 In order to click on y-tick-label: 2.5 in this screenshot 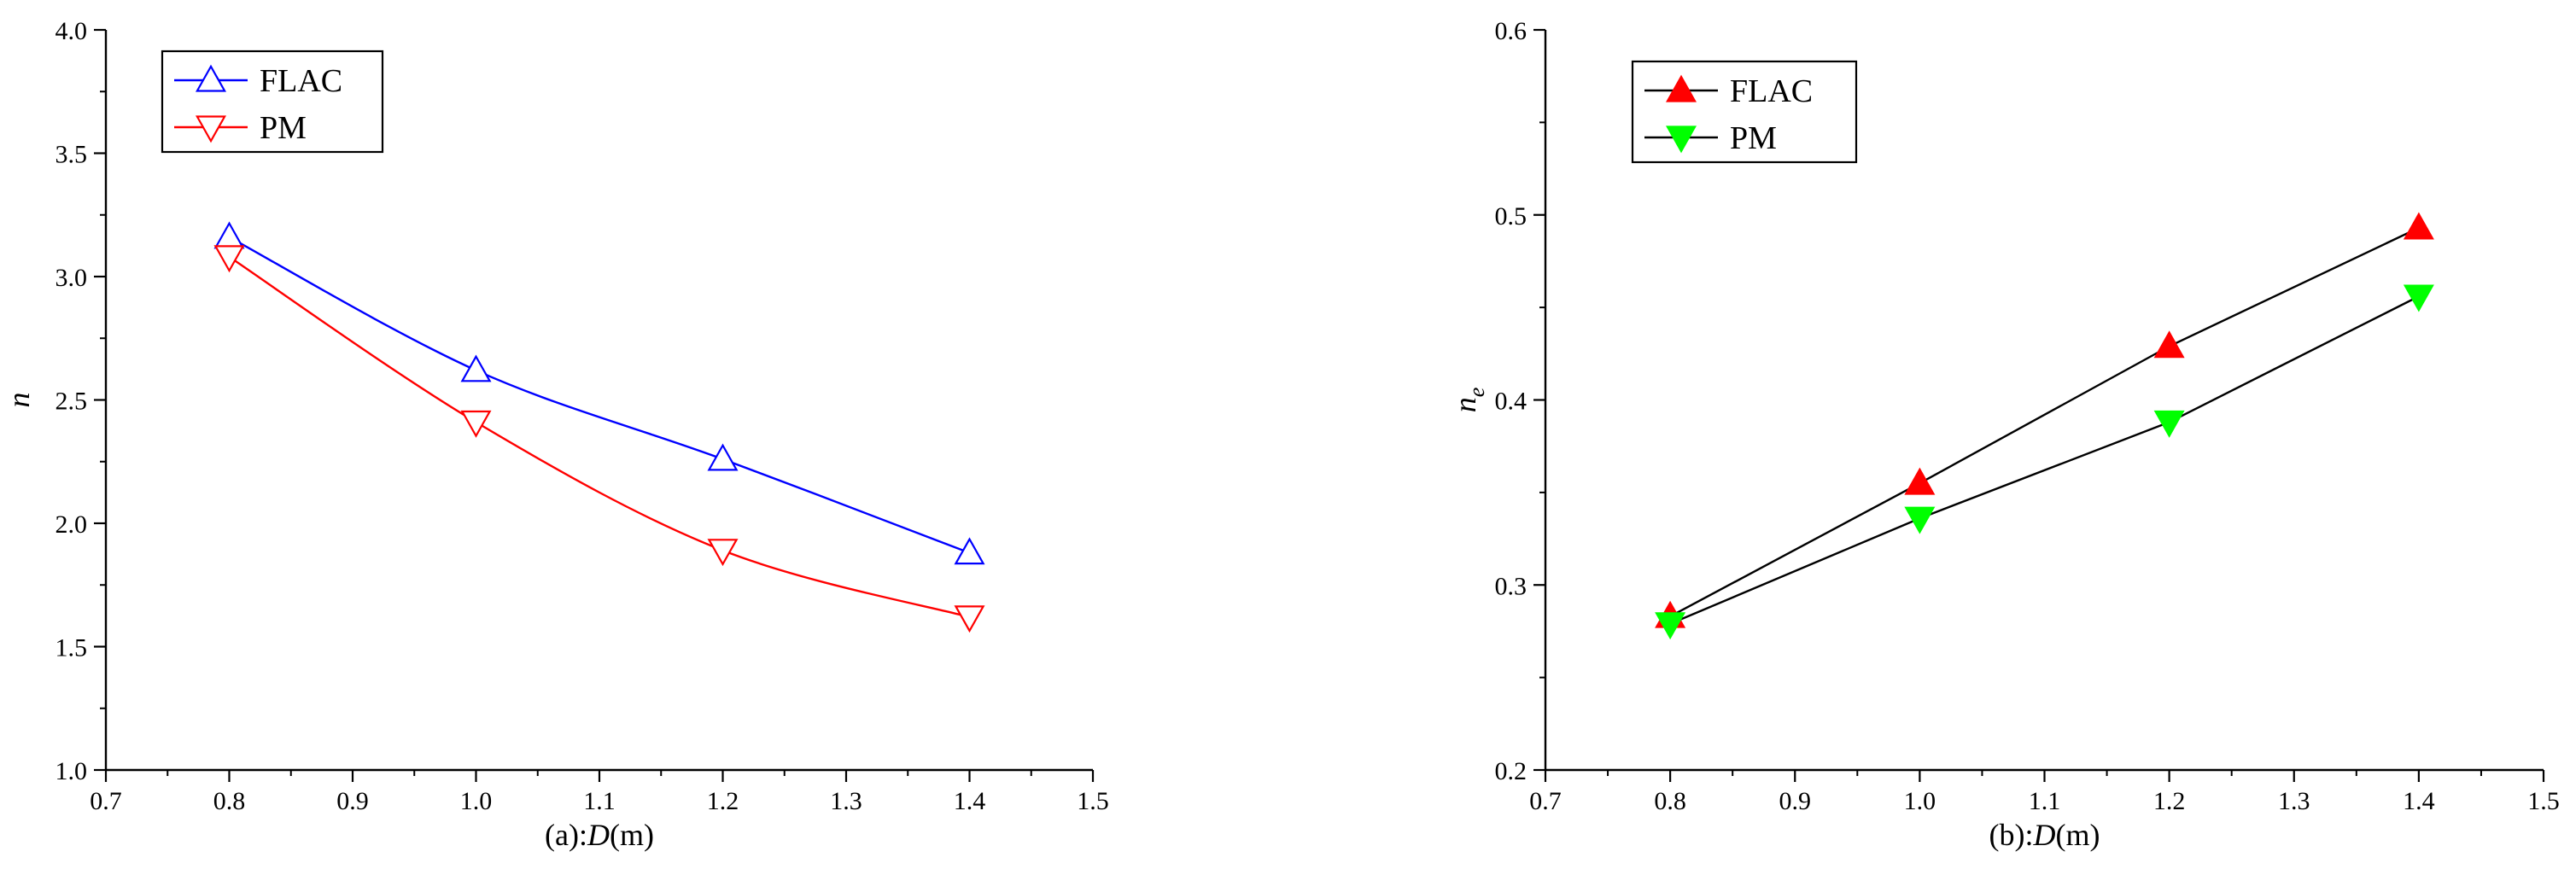, I will do `click(71, 402)`.